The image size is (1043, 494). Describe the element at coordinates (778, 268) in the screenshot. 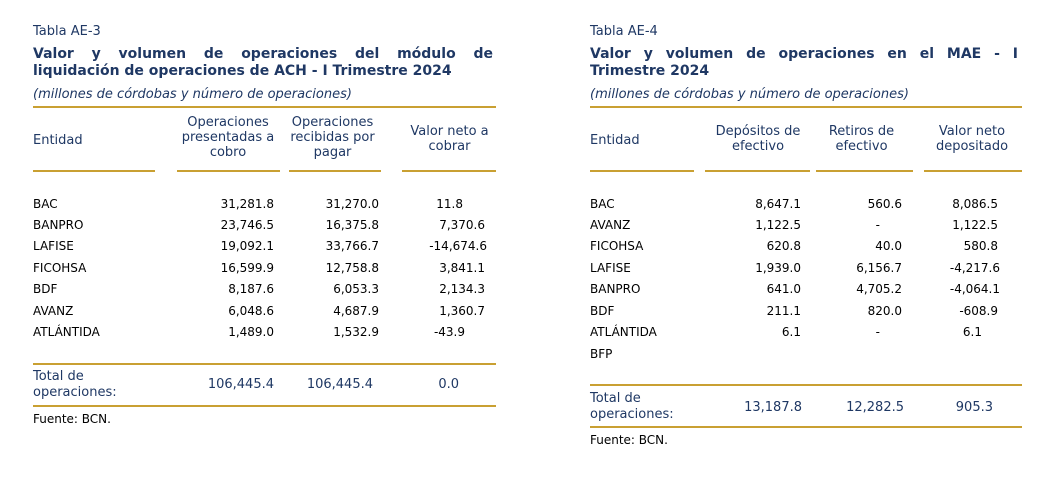

I see `cell-depositos: 1,939.0` at that location.